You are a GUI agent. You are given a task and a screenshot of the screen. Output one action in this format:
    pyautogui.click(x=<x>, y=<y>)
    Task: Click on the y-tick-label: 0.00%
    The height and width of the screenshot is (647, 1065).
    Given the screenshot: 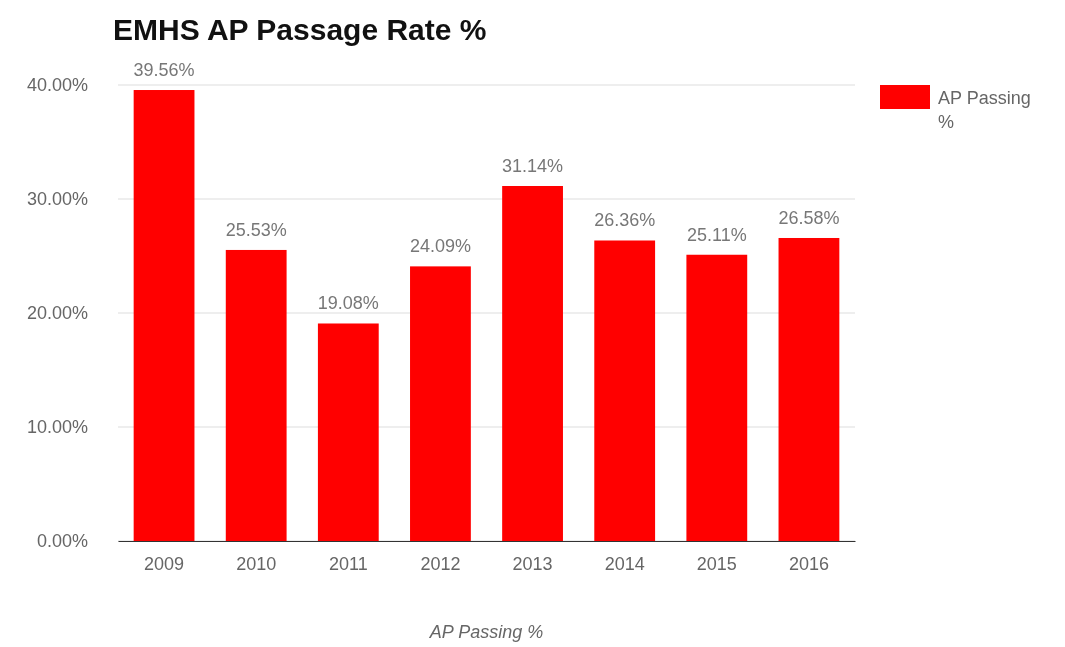 What is the action you would take?
    pyautogui.click(x=62, y=541)
    